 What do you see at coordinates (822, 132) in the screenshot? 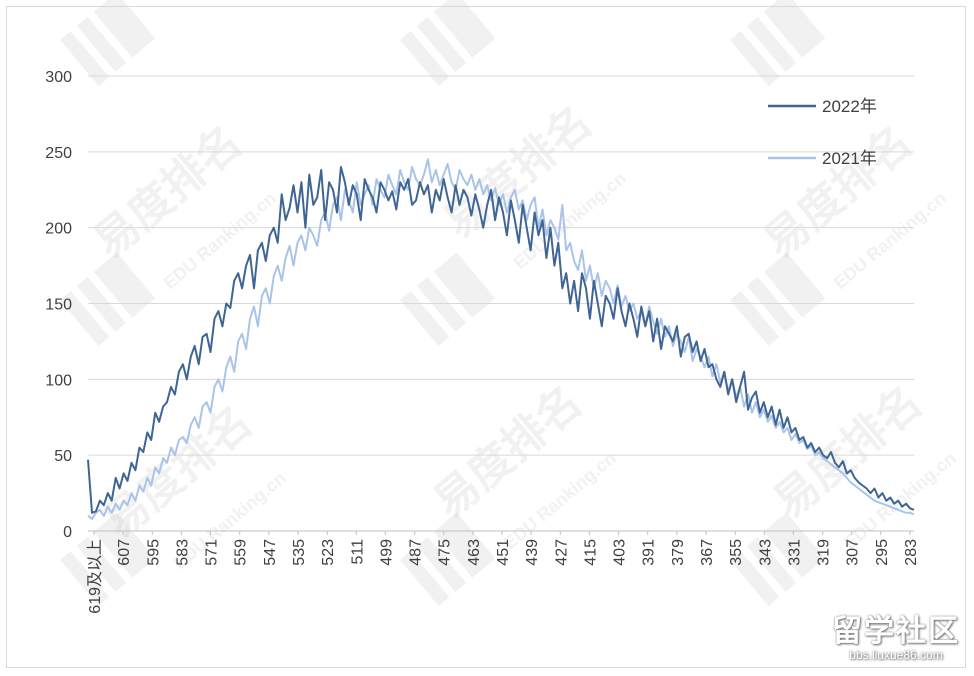
I see `legend: 2022年 2021年` at bounding box center [822, 132].